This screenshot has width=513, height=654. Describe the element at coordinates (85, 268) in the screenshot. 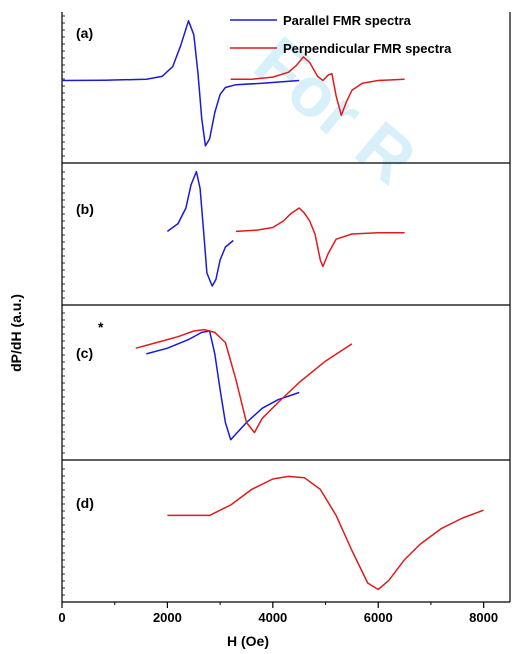

I see `panel-labels: (a) (b) (c) (d)` at that location.